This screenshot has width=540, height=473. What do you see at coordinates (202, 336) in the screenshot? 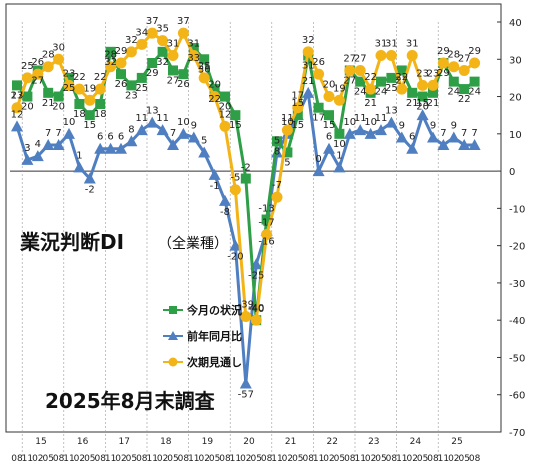
I see `legend: 今月の状況 前年同月比 次期見通し` at bounding box center [202, 336].